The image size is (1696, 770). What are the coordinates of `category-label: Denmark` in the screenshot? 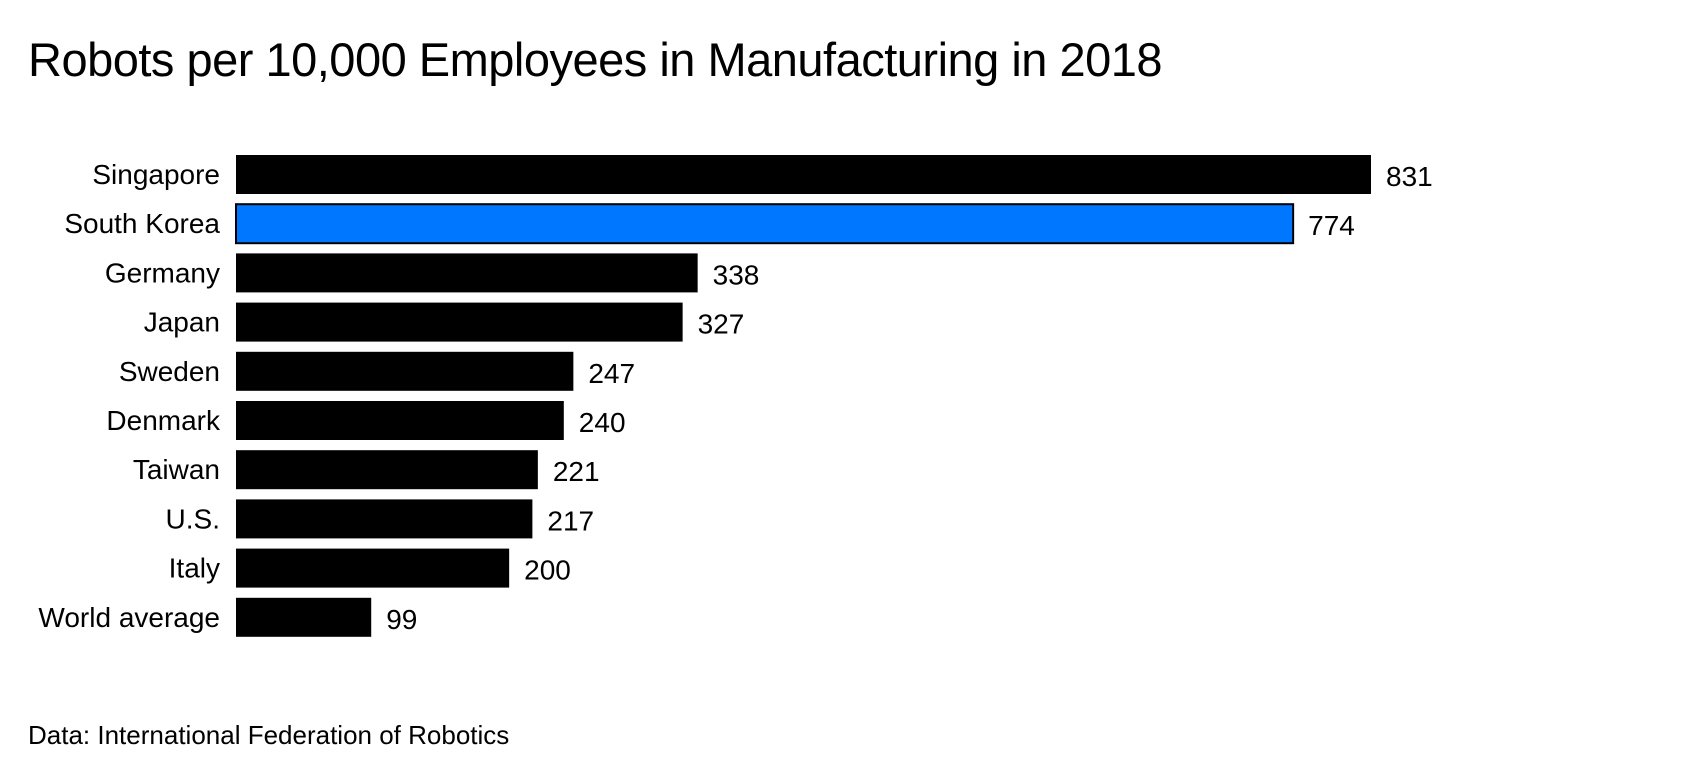 It's located at (163, 420).